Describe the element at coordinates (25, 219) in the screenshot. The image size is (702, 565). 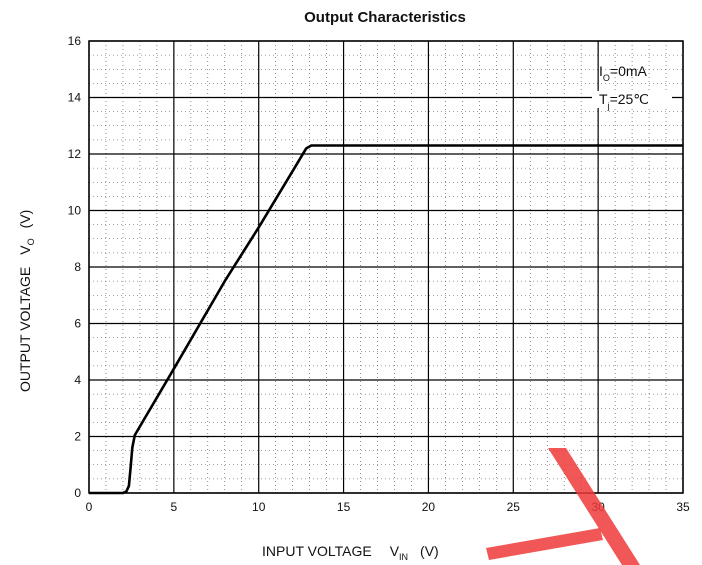
I see `y-axis-label-unit: (V)` at that location.